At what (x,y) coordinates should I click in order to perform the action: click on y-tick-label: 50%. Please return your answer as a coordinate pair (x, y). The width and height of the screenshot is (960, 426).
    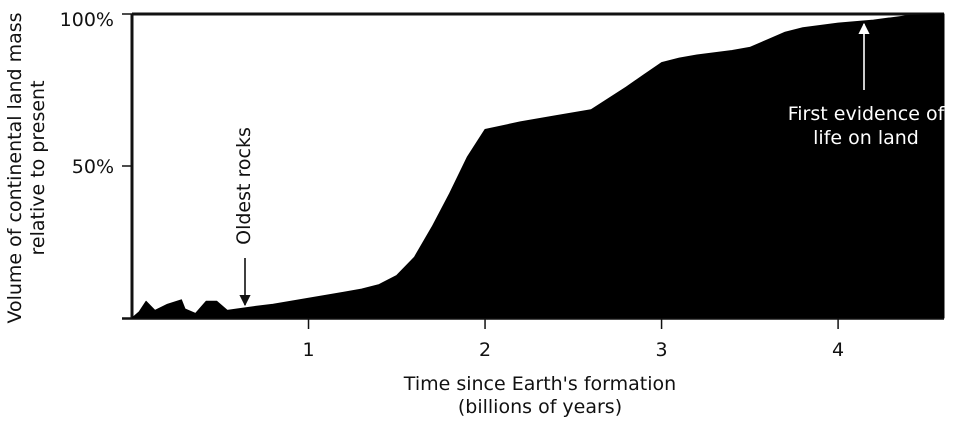
    Looking at the image, I should click on (93, 167).